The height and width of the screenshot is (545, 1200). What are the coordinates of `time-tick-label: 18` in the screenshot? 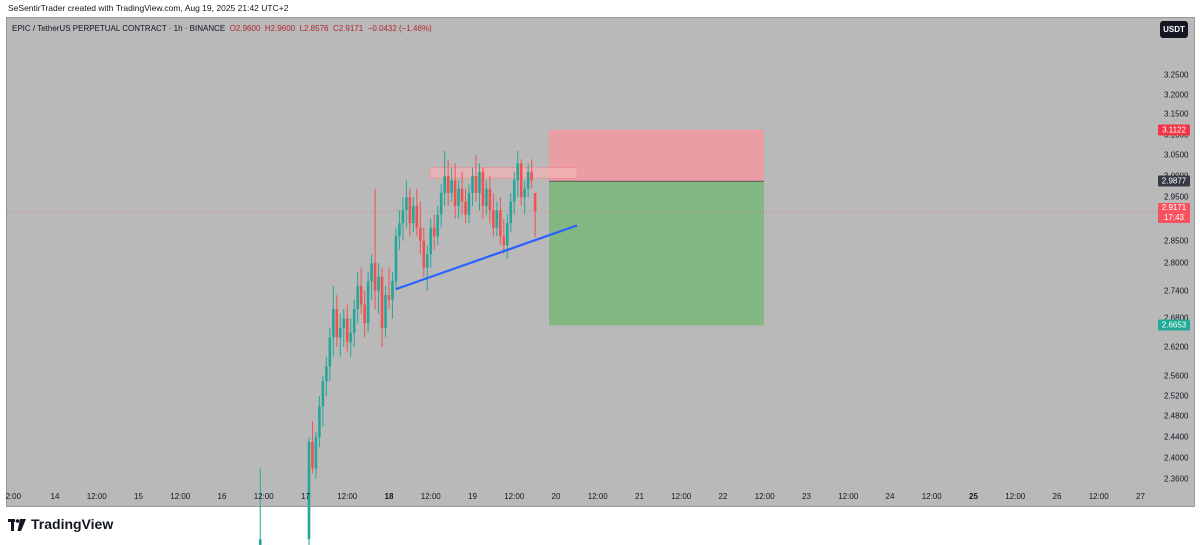 It's located at (389, 496).